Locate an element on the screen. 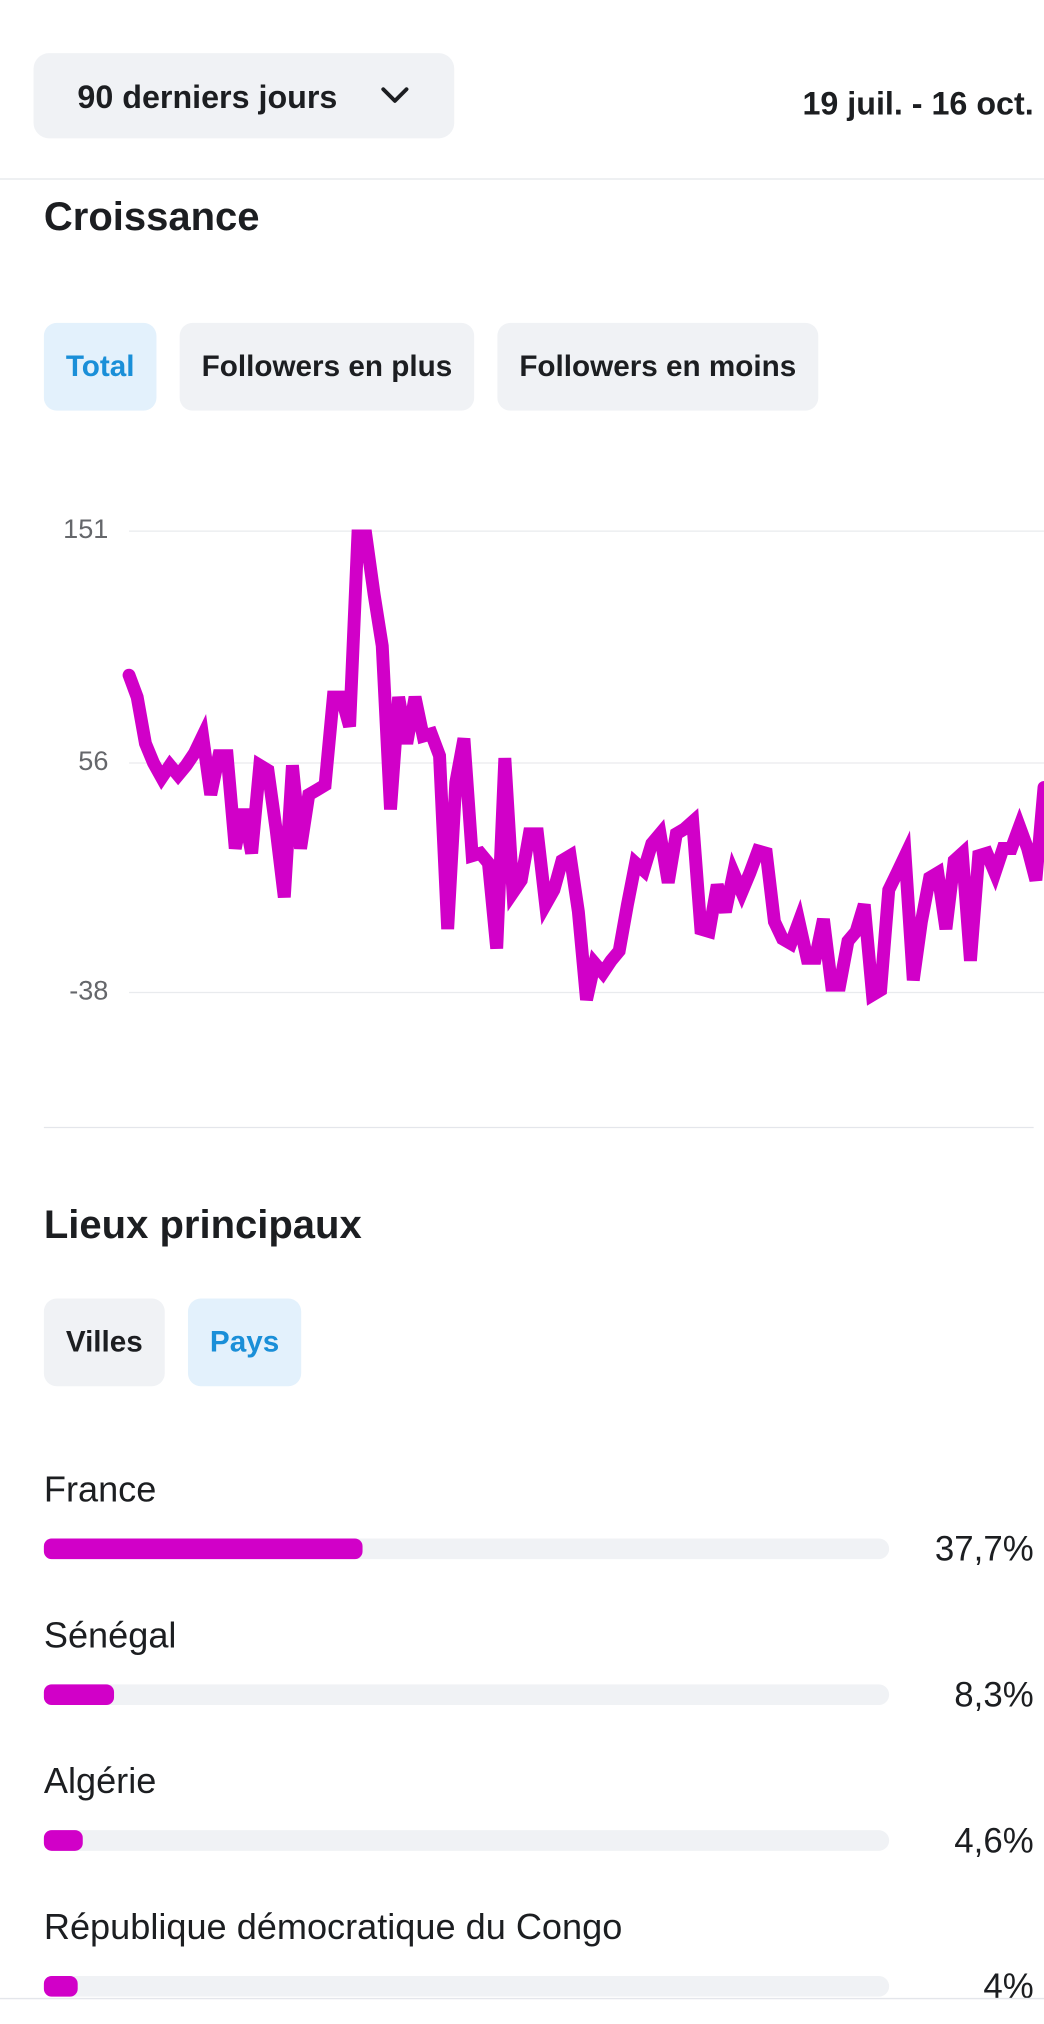 The height and width of the screenshot is (2024, 1044). tab-label: Villes is located at coordinates (104, 1341).